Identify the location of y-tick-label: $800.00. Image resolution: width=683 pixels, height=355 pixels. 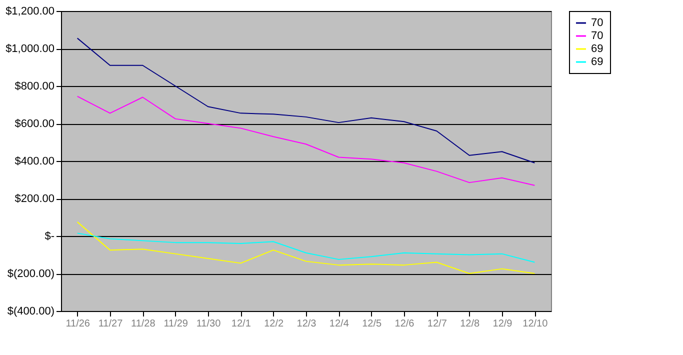
(34, 86).